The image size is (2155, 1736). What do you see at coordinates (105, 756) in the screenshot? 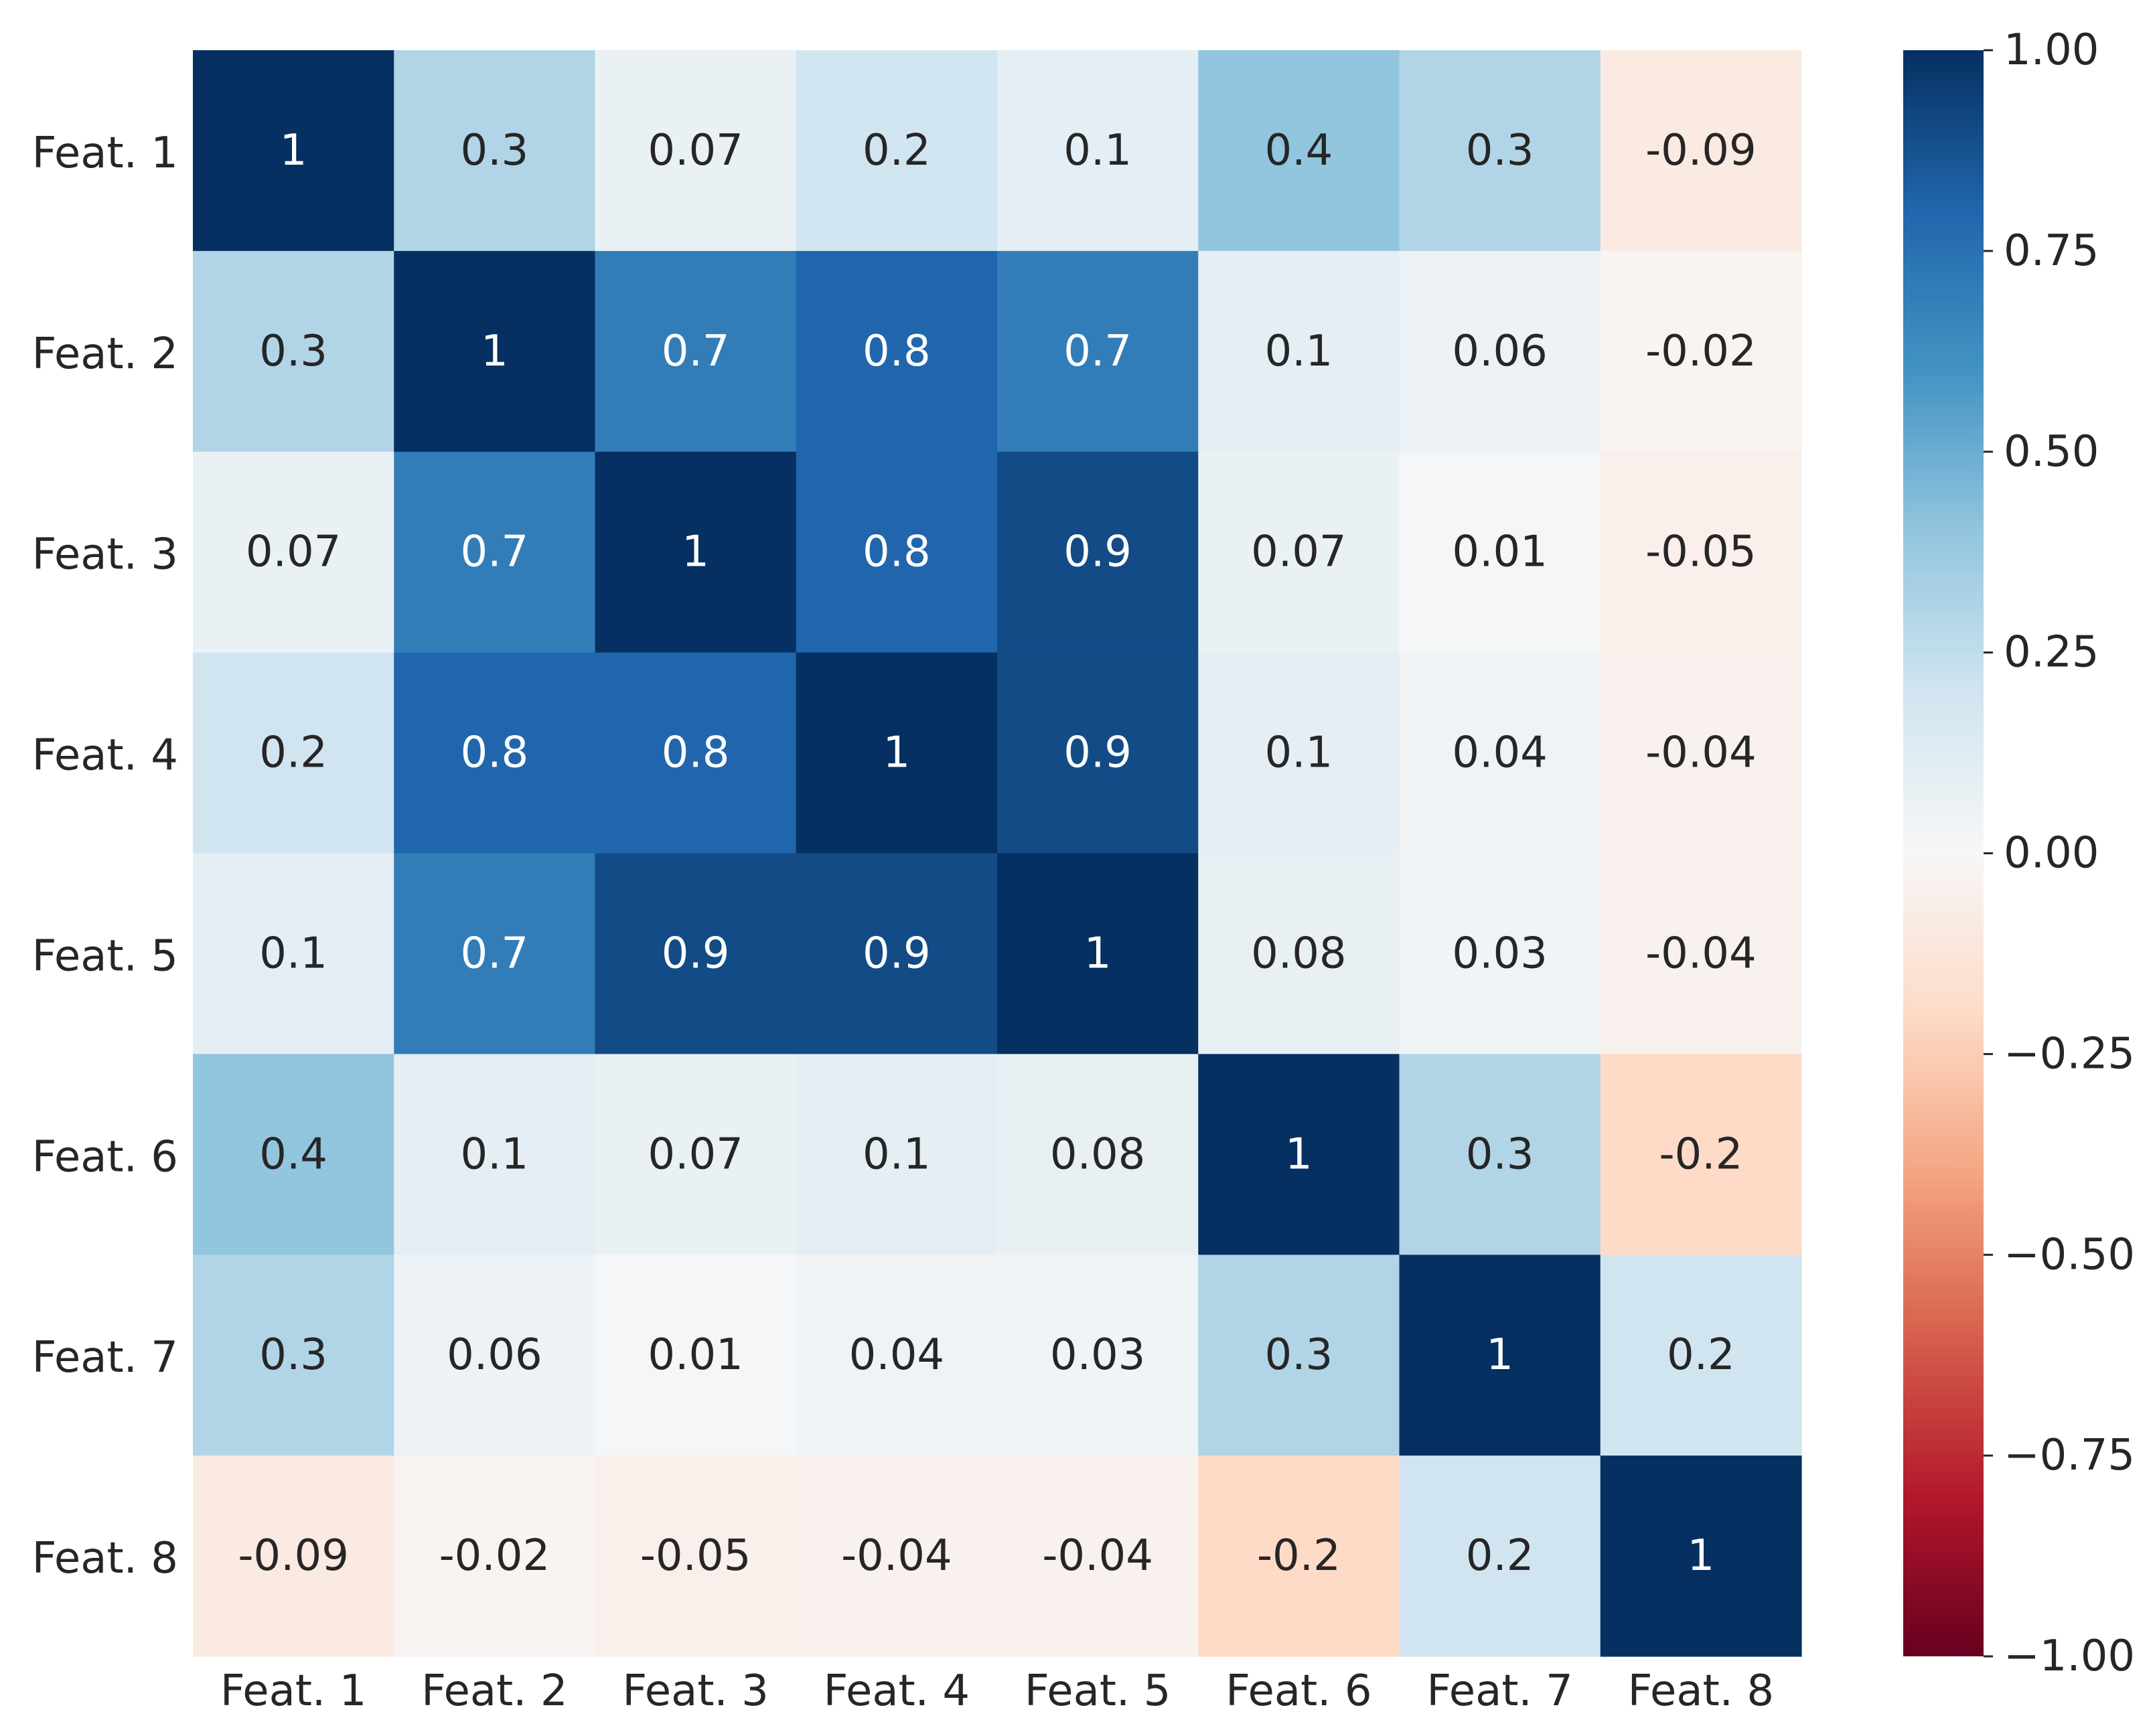
I see `y-tick-label: Feat. 4` at bounding box center [105, 756].